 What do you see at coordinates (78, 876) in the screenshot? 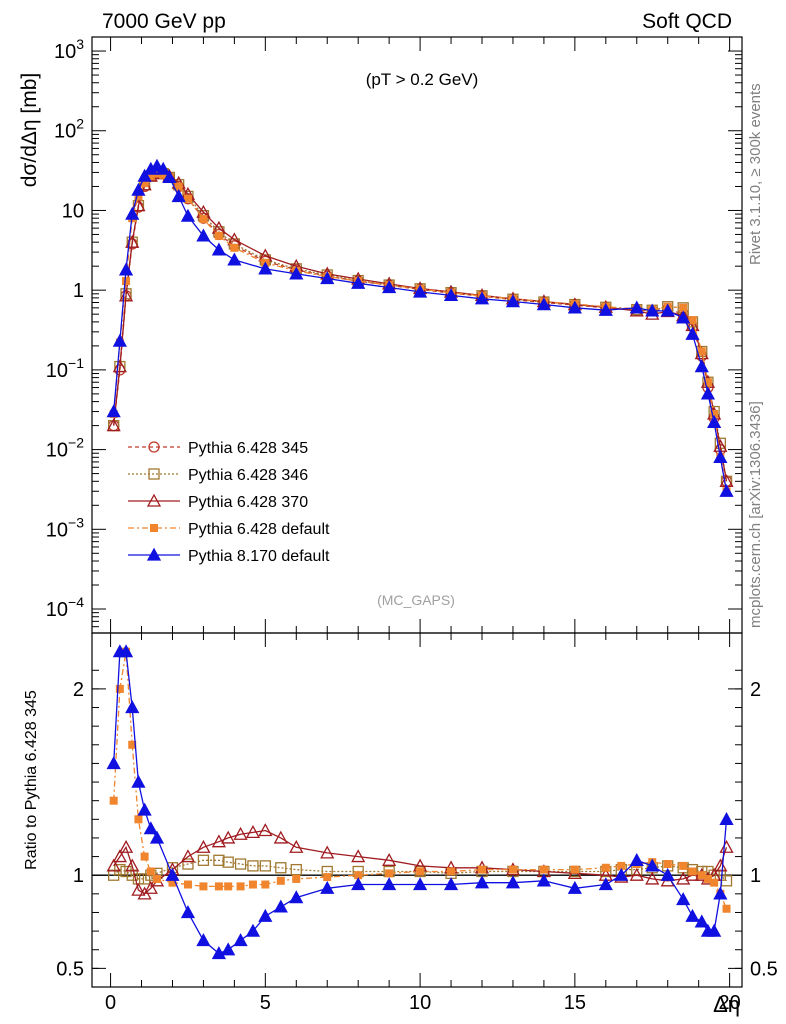
I see `ratio-y-tick-label: 1` at bounding box center [78, 876].